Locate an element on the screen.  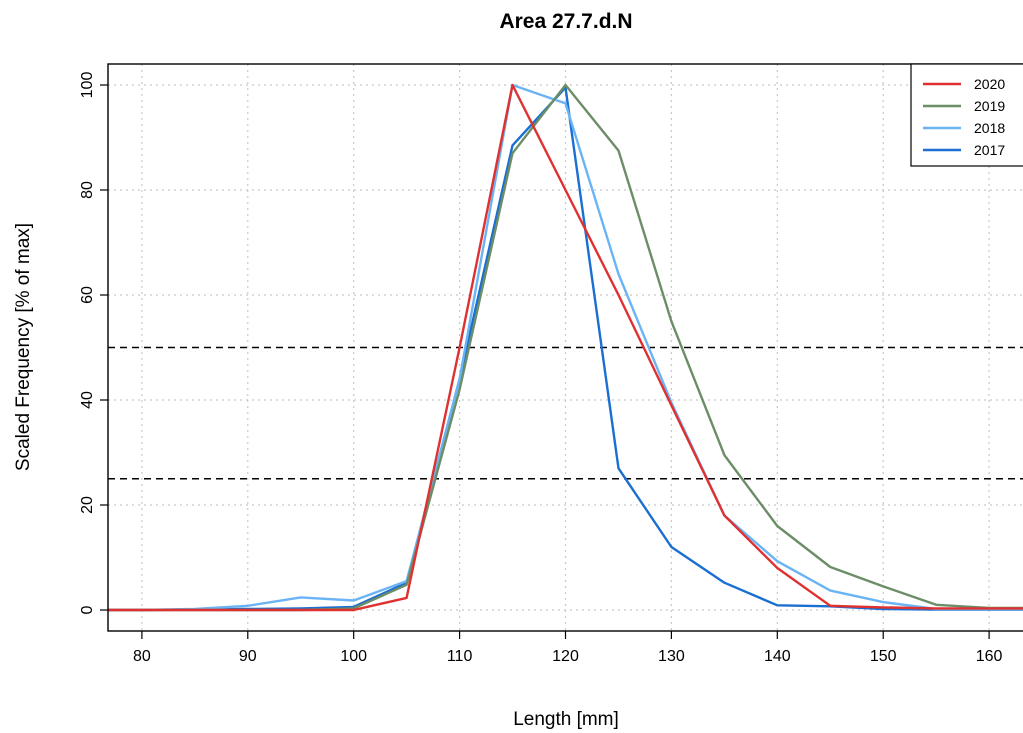
x-tick-label: 150 is located at coordinates (883, 656).